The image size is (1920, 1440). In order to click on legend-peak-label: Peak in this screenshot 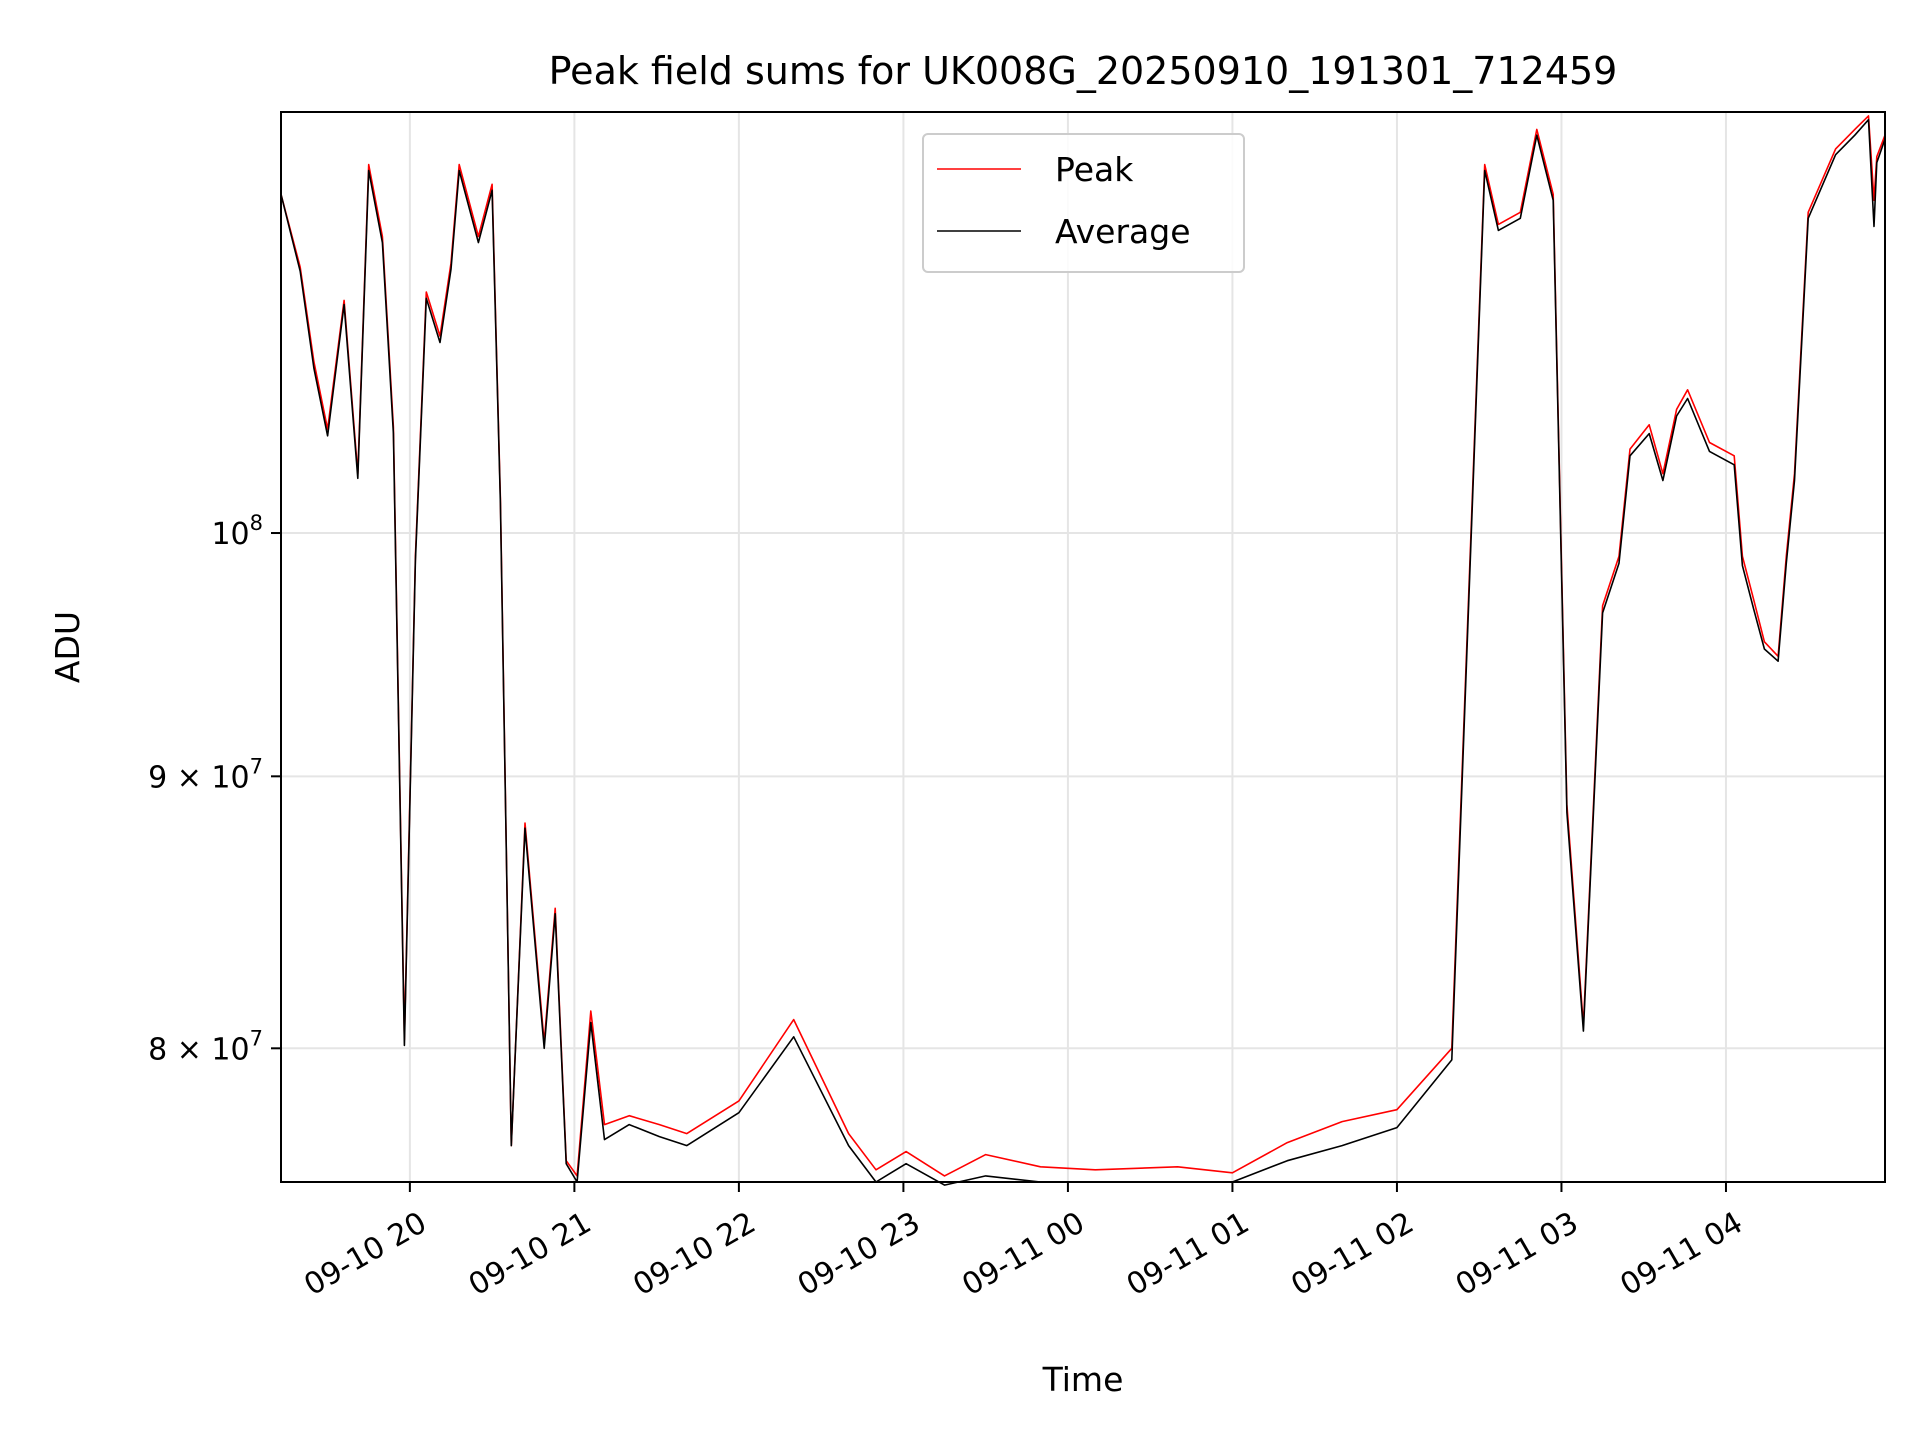, I will do `click(1094, 169)`.